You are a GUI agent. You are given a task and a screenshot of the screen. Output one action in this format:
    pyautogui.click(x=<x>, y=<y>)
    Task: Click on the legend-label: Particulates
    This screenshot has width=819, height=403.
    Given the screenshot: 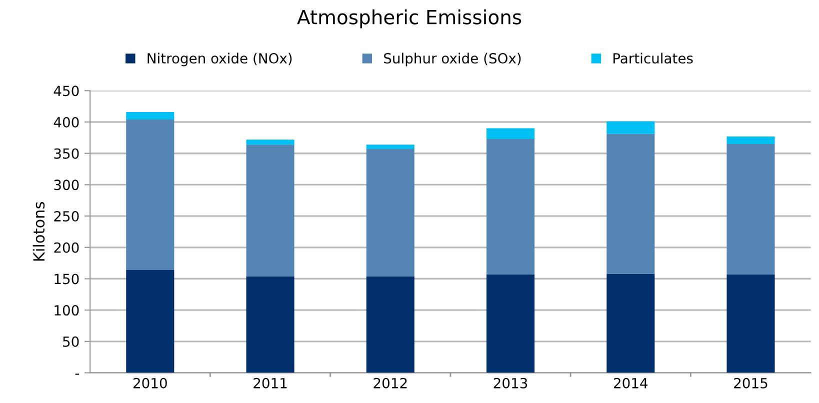 What is the action you would take?
    pyautogui.click(x=653, y=58)
    